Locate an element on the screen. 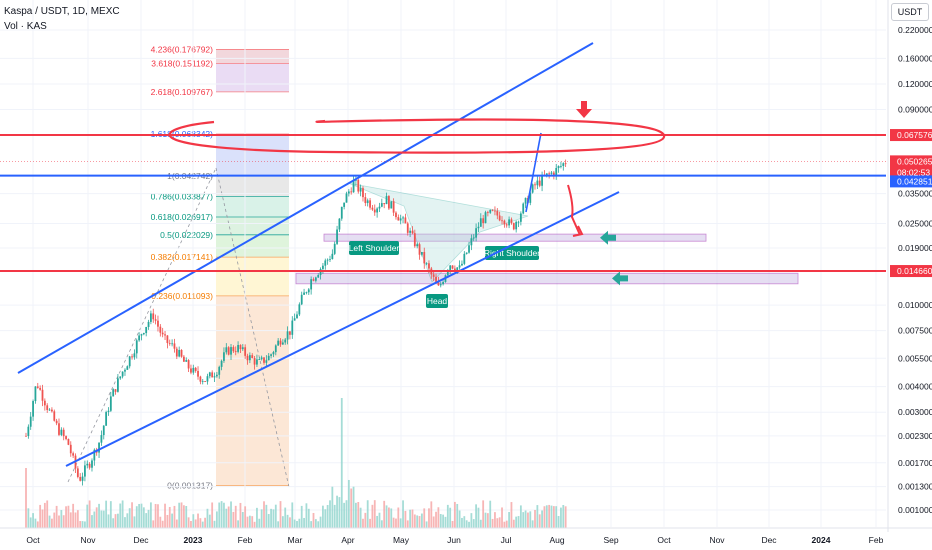  price-tick-label: 0.004000 is located at coordinates (915, 387).